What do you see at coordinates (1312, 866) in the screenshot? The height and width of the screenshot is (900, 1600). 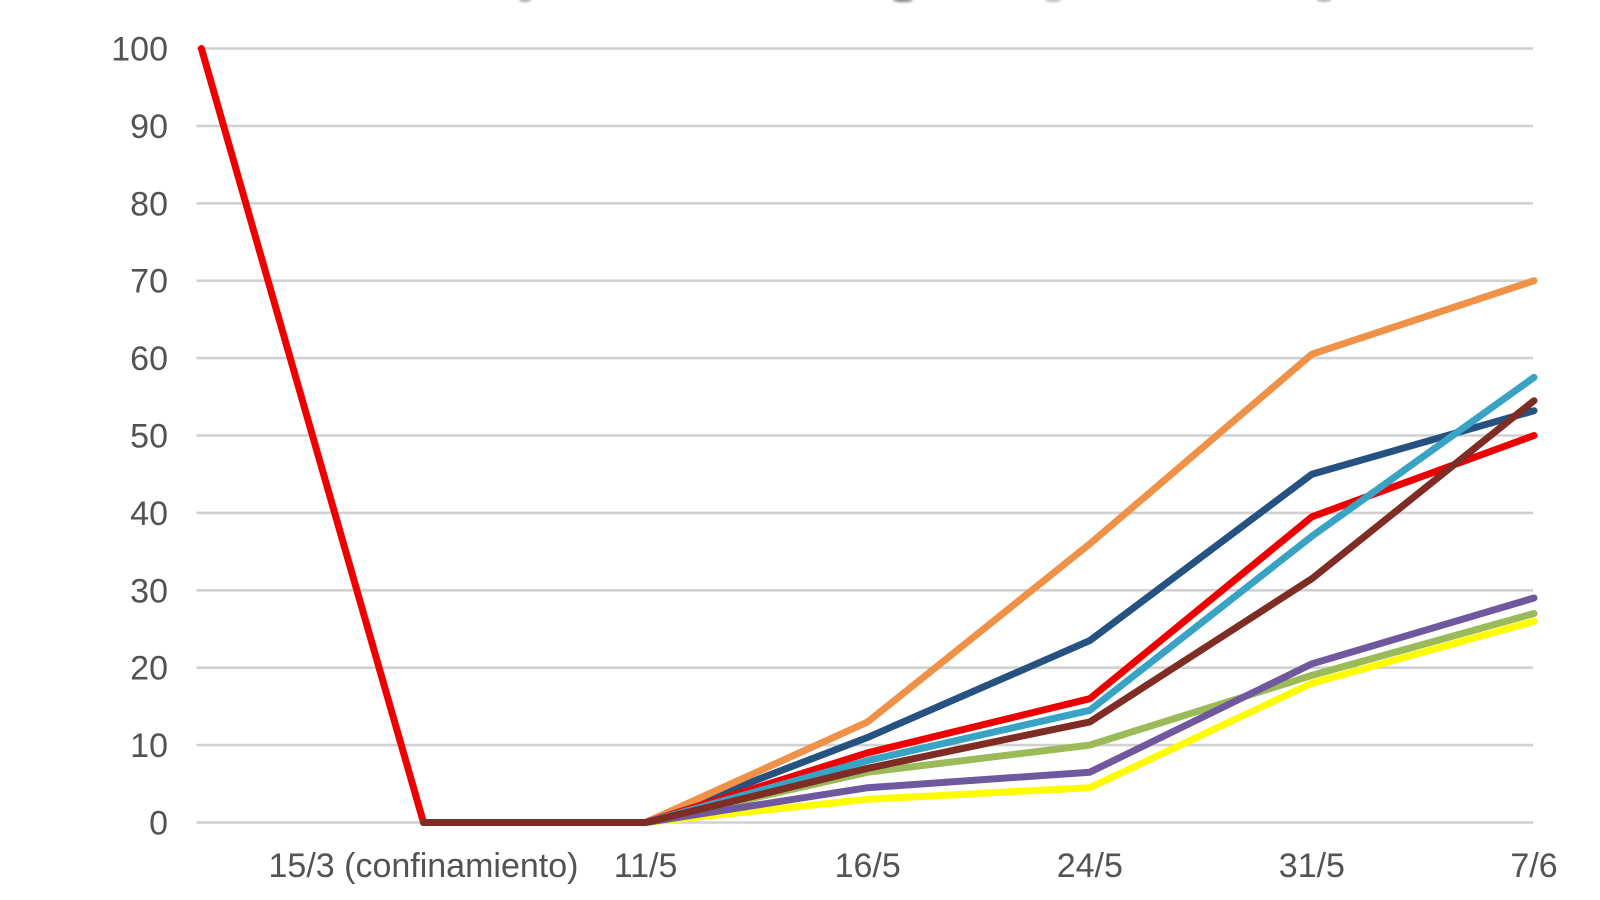 I see `svg-text: 31/5` at bounding box center [1312, 866].